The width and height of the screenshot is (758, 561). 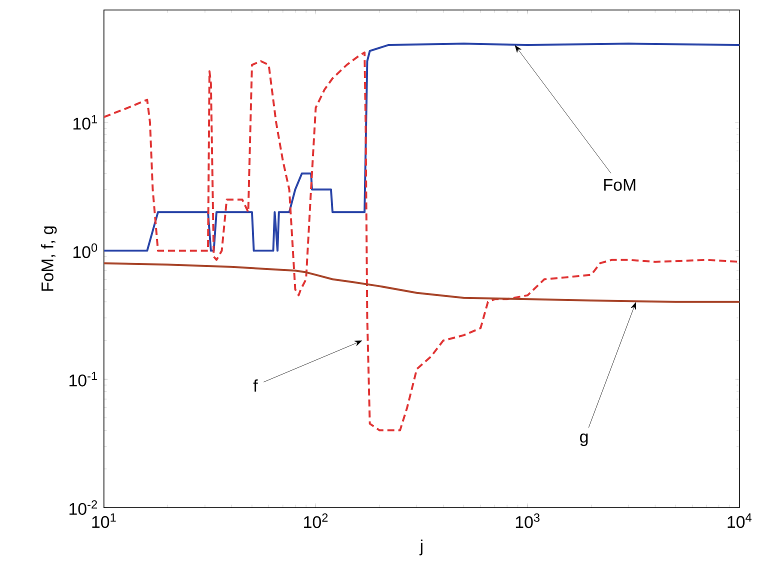 What do you see at coordinates (528, 520) in the screenshot?
I see `x-tick-label: 10$^{3}$` at bounding box center [528, 520].